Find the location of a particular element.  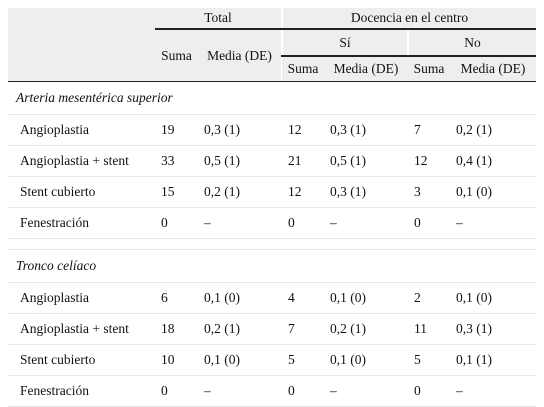

data-row: Stent cubierto 15 0,2 (1) 12 0,3 (1) 3 0,1 (0) is located at coordinates (272, 192).